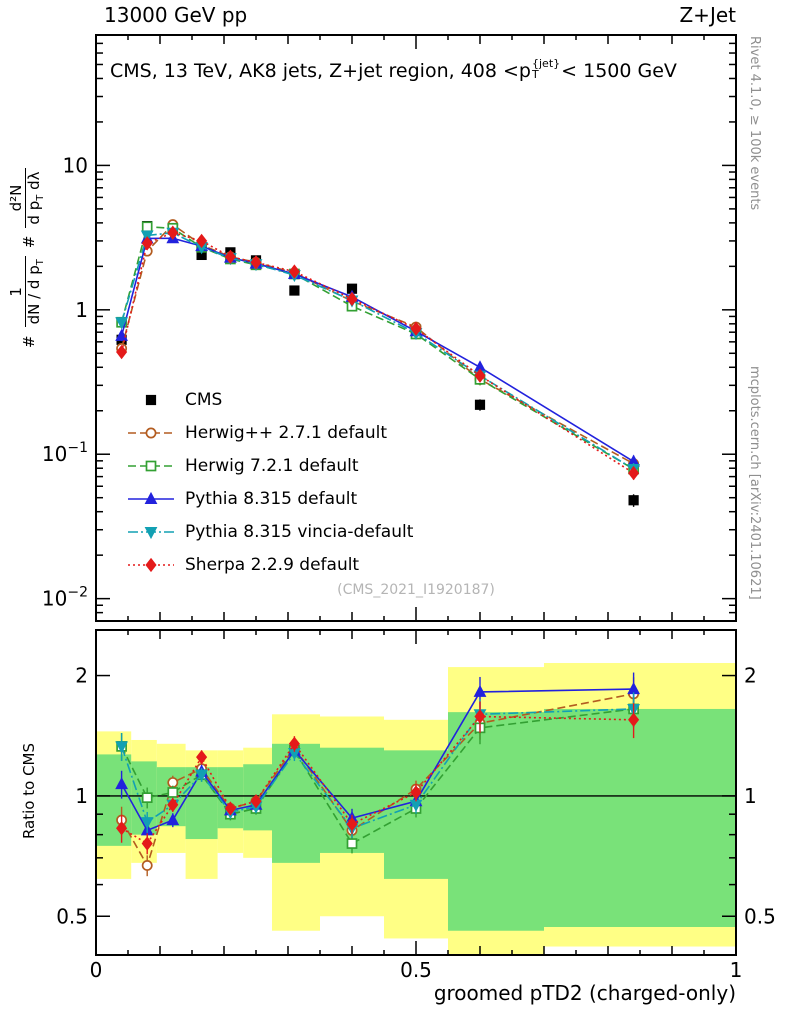 This screenshot has height=1024, width=786. I want to click on y-axis-title-main: # 1 dN / d pT # d²N d pT dλ, so click(28, 190).